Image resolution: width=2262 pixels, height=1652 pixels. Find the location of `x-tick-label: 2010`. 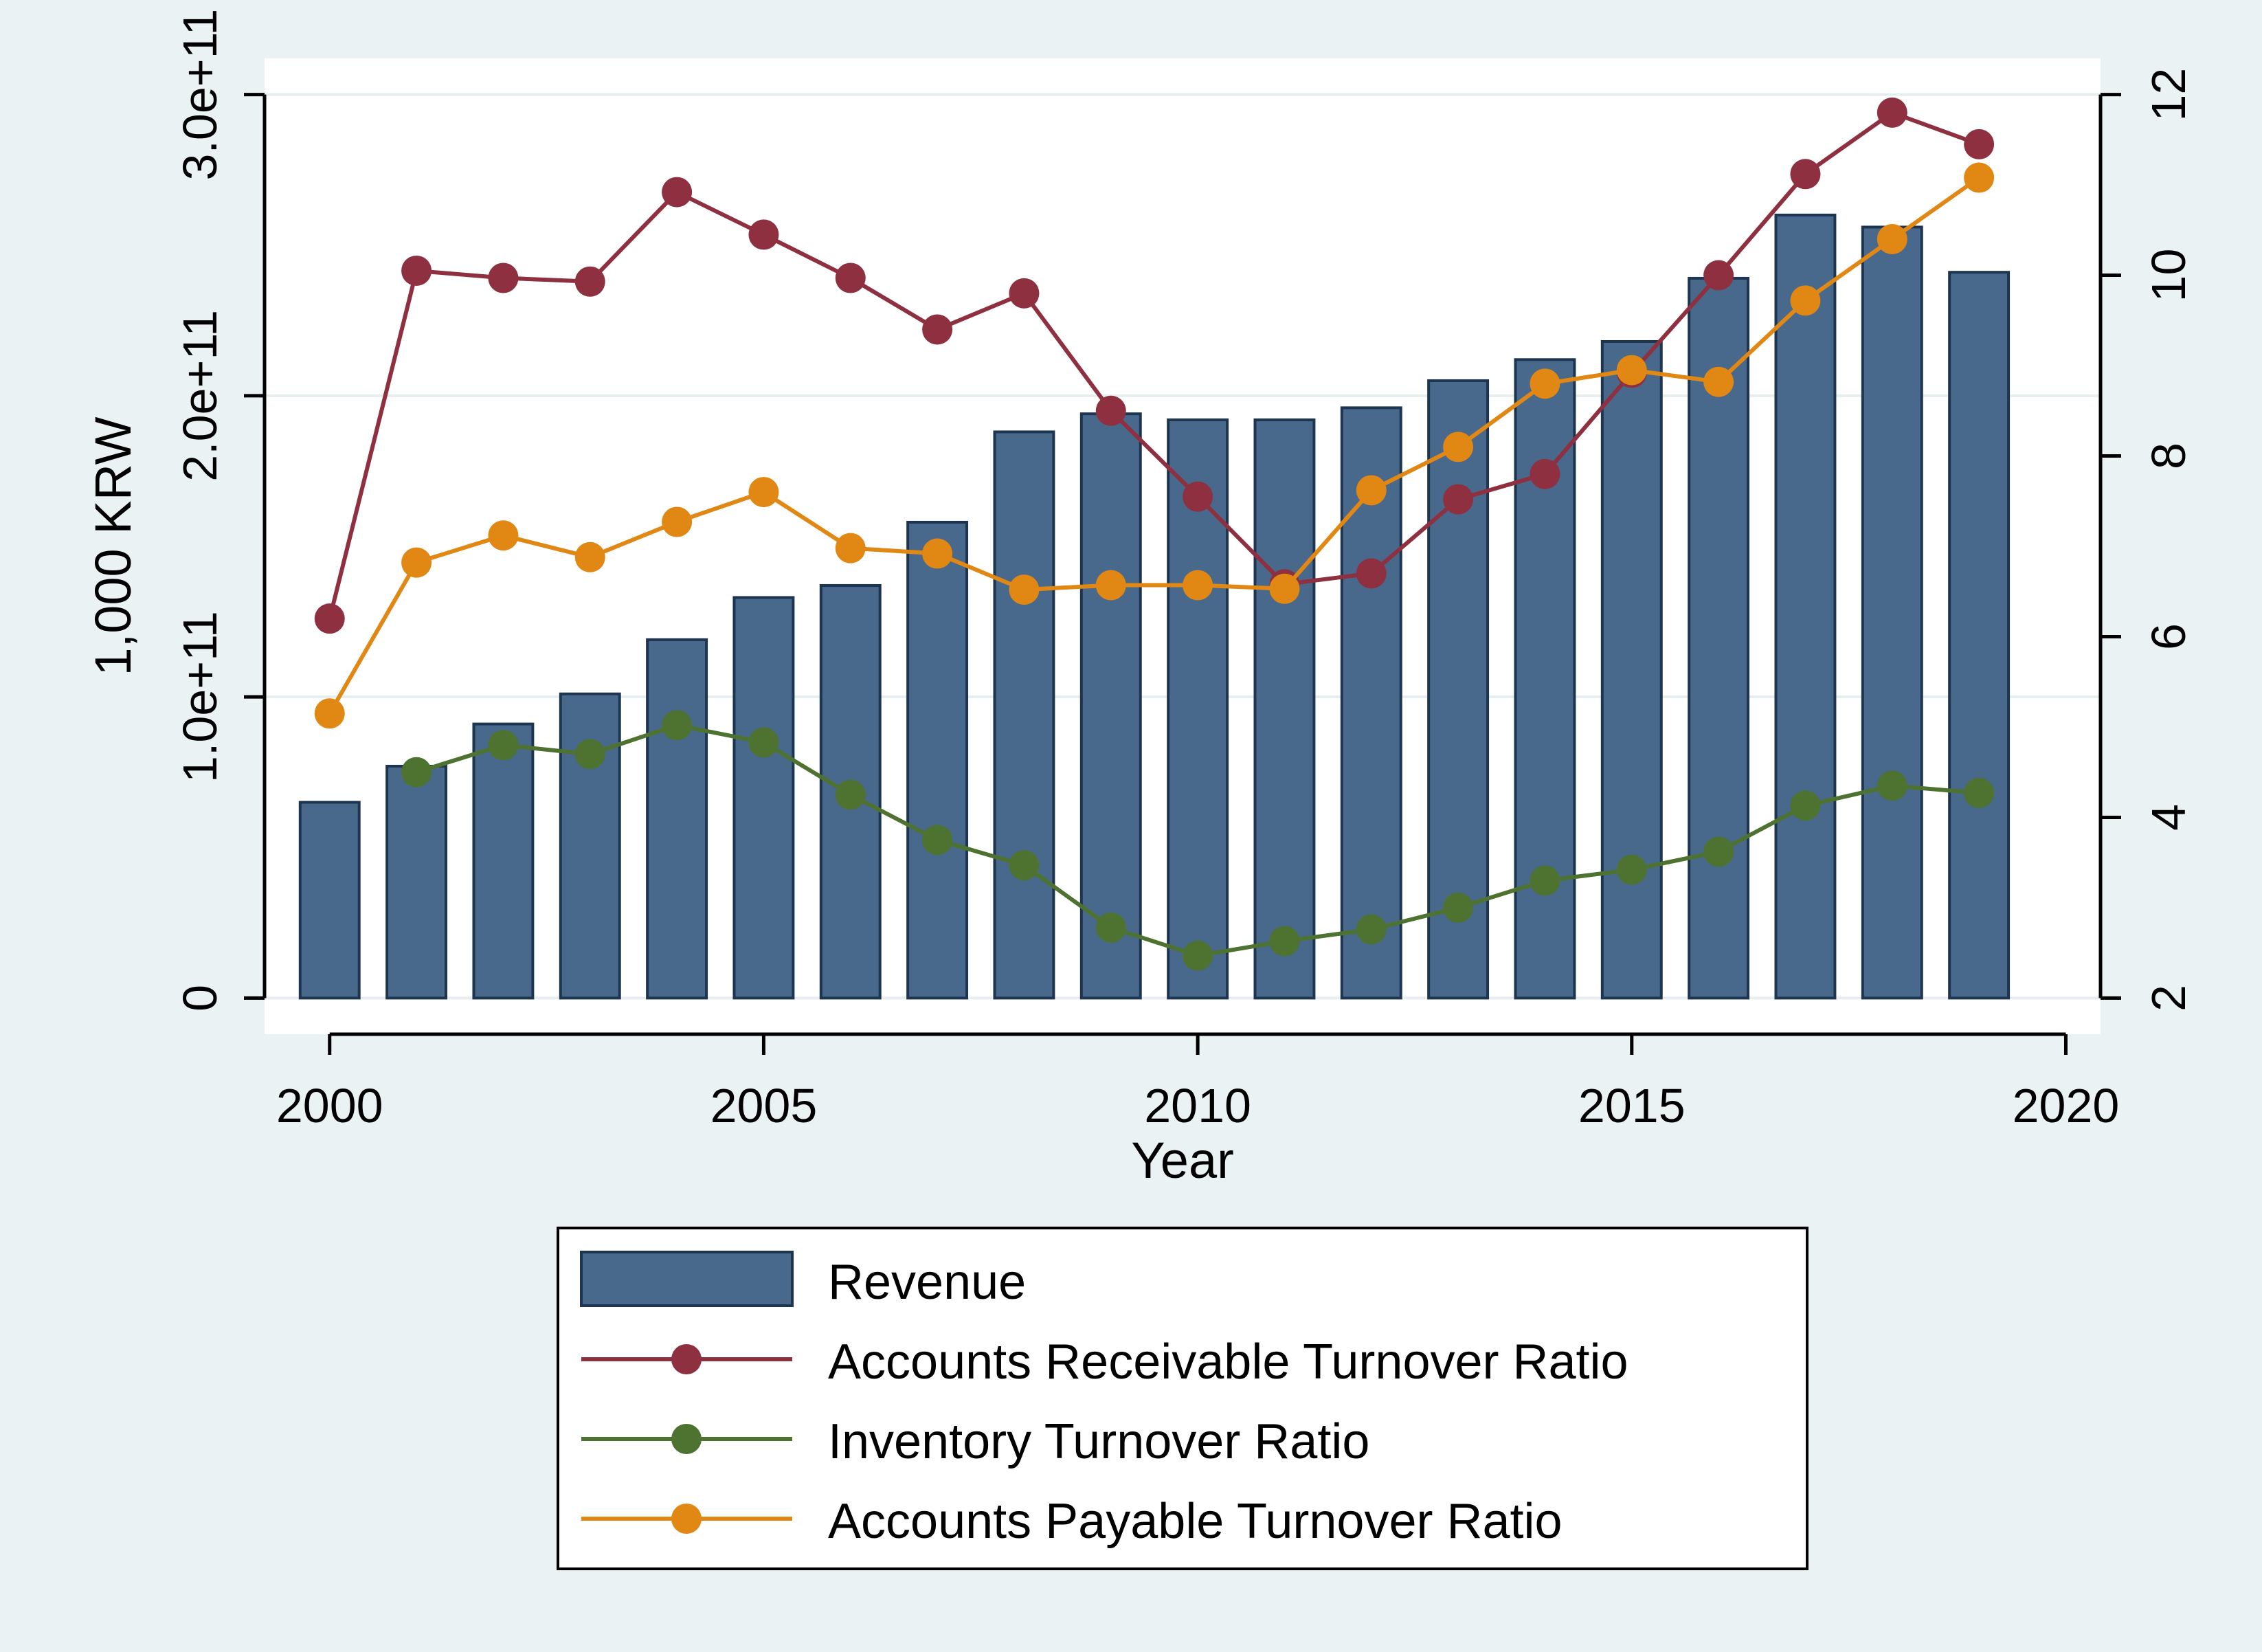

x-tick-label: 2010 is located at coordinates (1197, 1105).